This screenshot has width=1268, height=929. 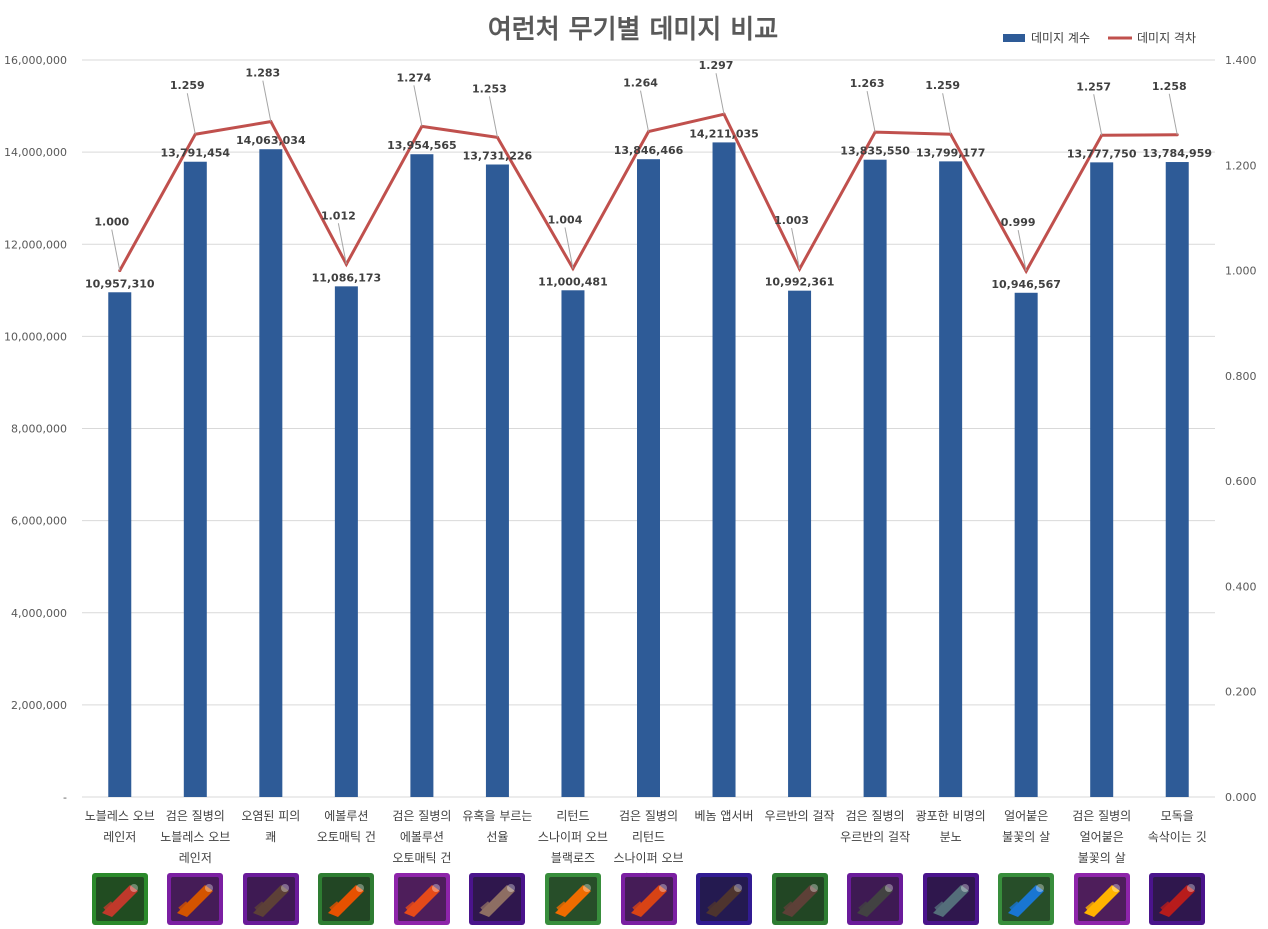 I want to click on category-label: 블랙로즈, so click(x=573, y=858).